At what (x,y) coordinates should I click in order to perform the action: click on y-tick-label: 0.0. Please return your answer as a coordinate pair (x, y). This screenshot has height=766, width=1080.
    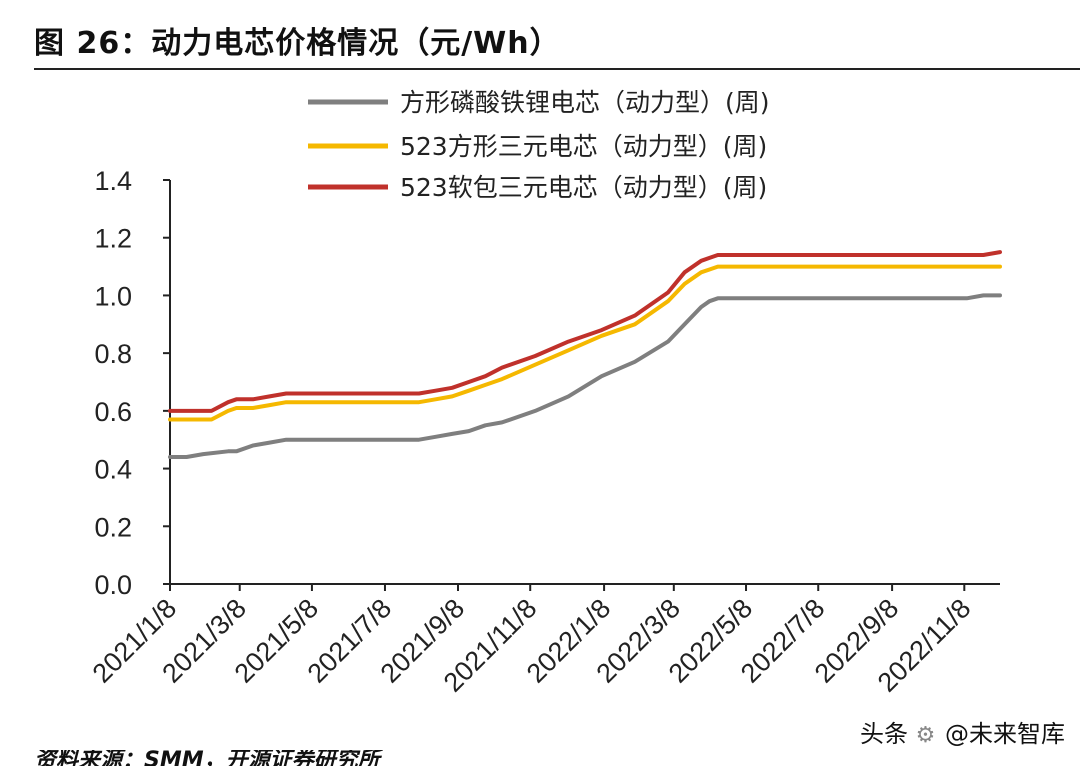
    Looking at the image, I should click on (113, 585).